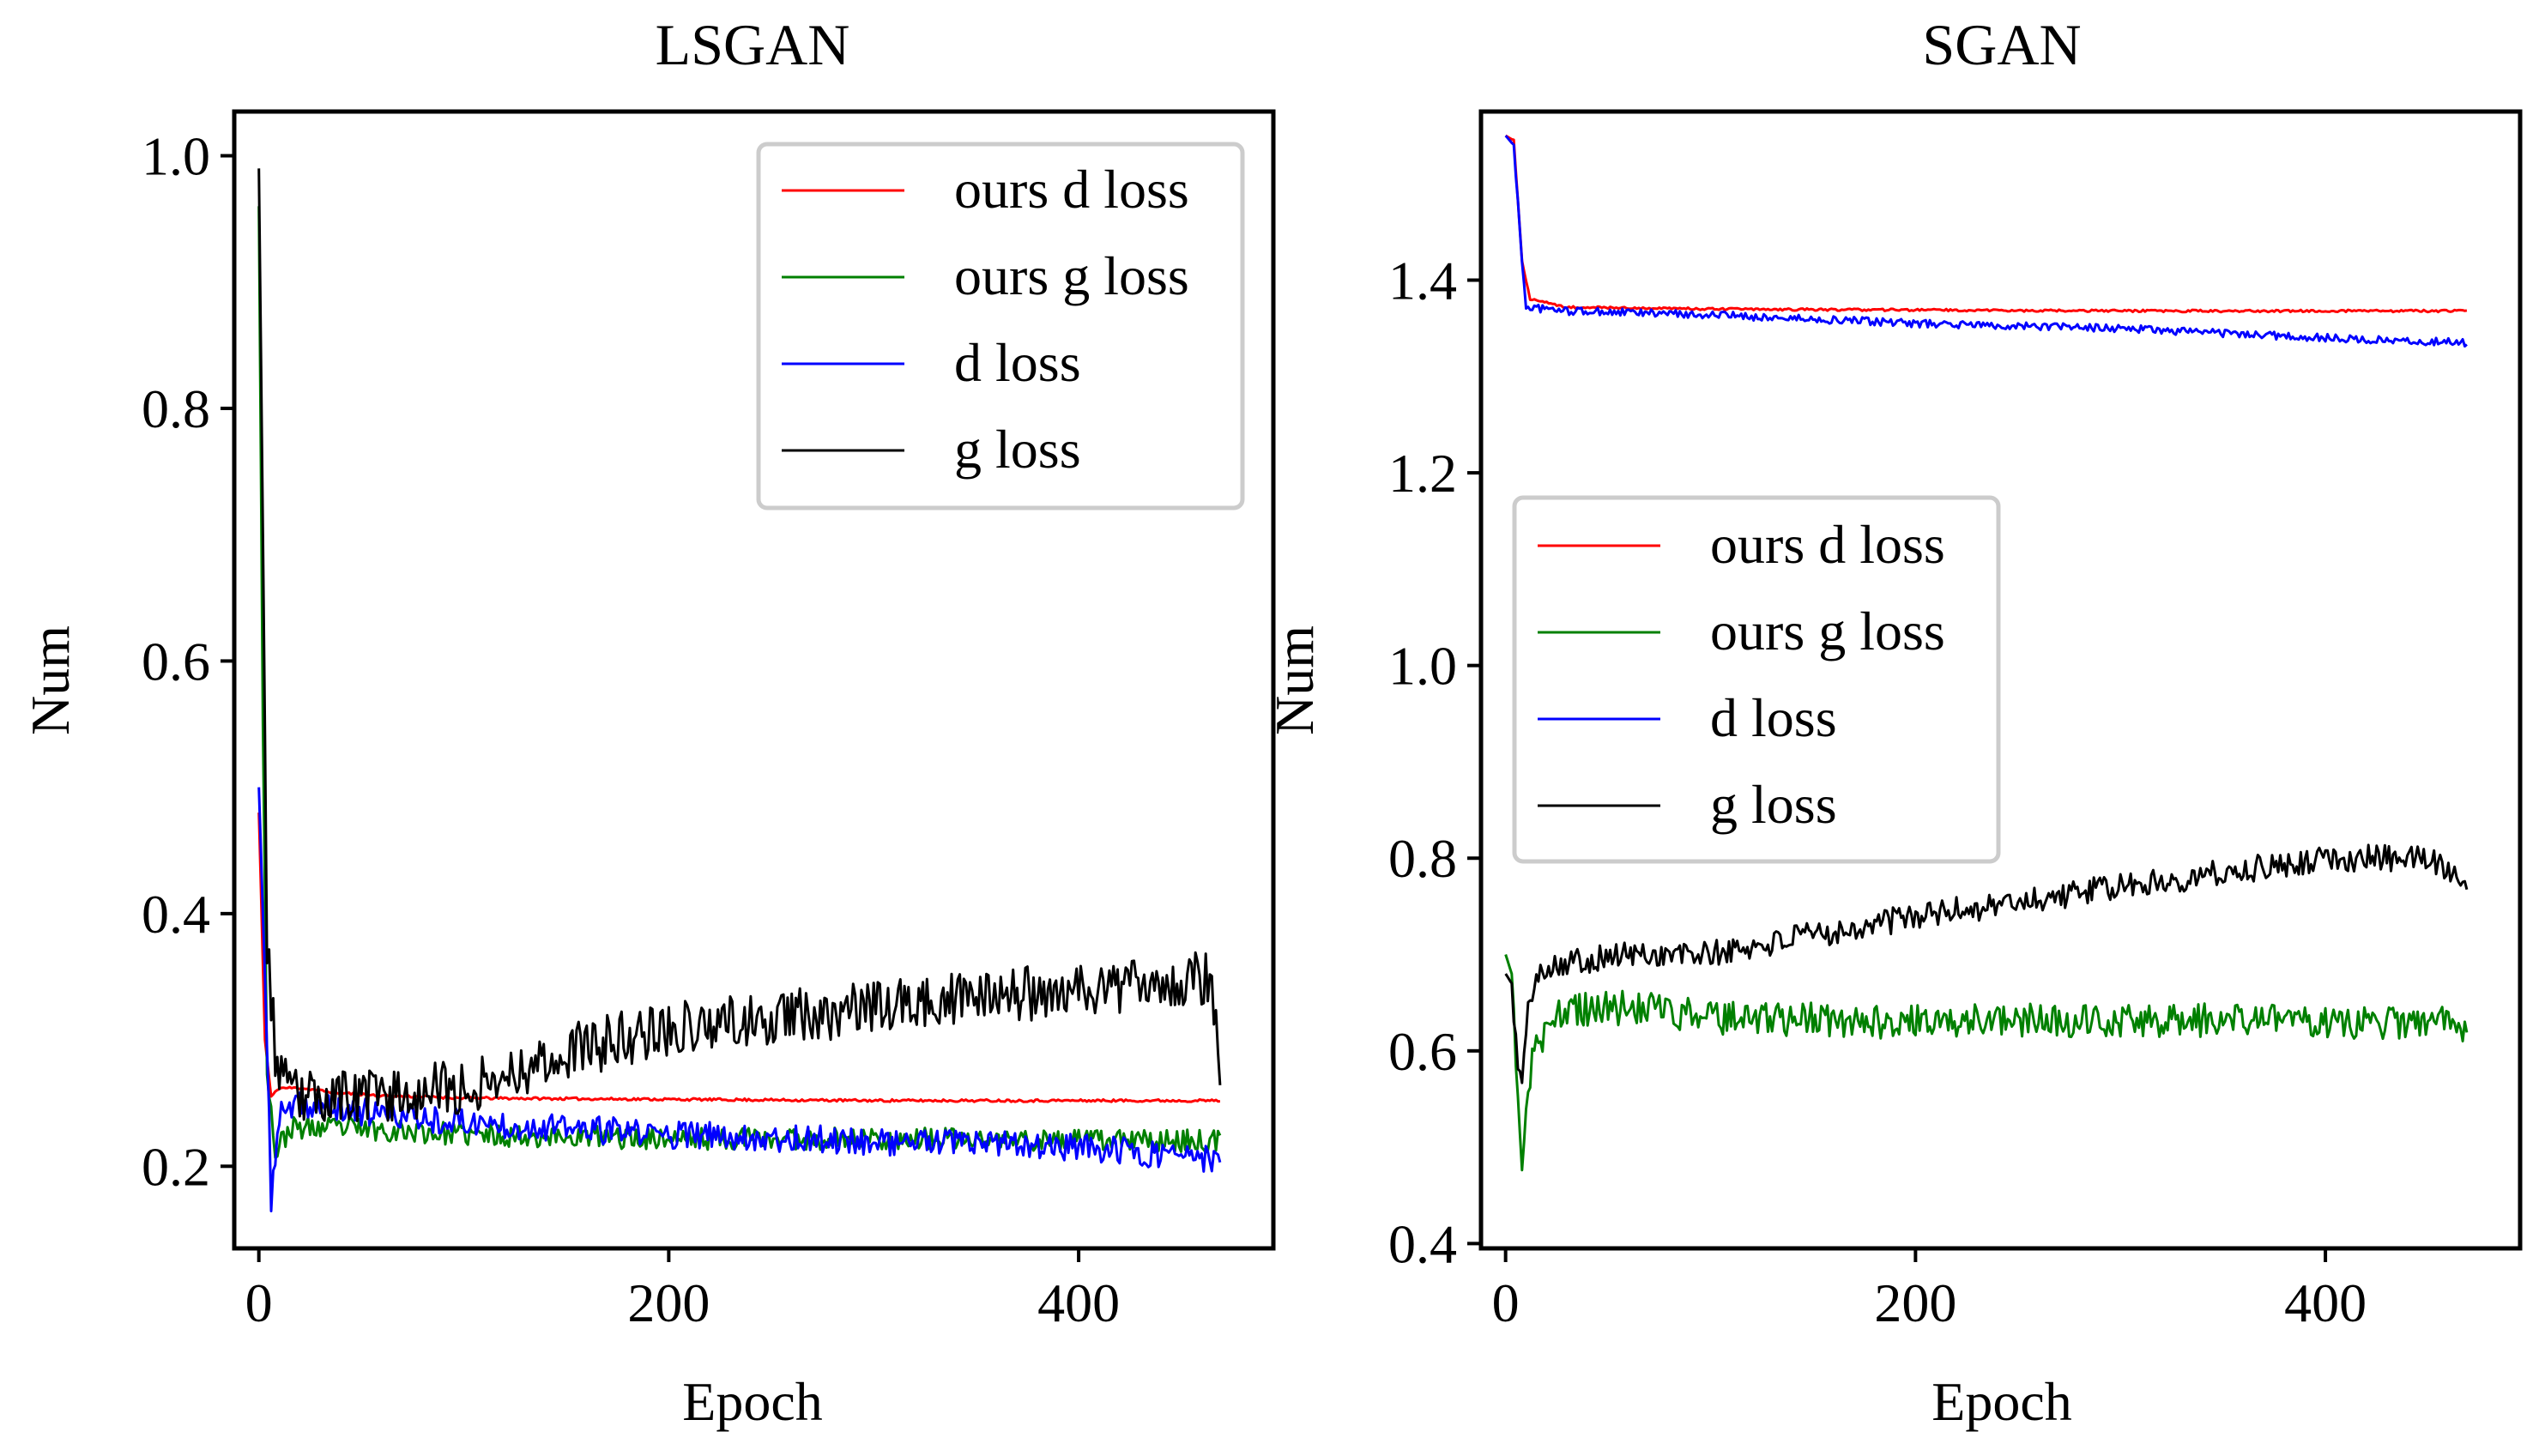  Describe the element at coordinates (1423, 473) in the screenshot. I see `y-tick-label: 1.2` at that location.